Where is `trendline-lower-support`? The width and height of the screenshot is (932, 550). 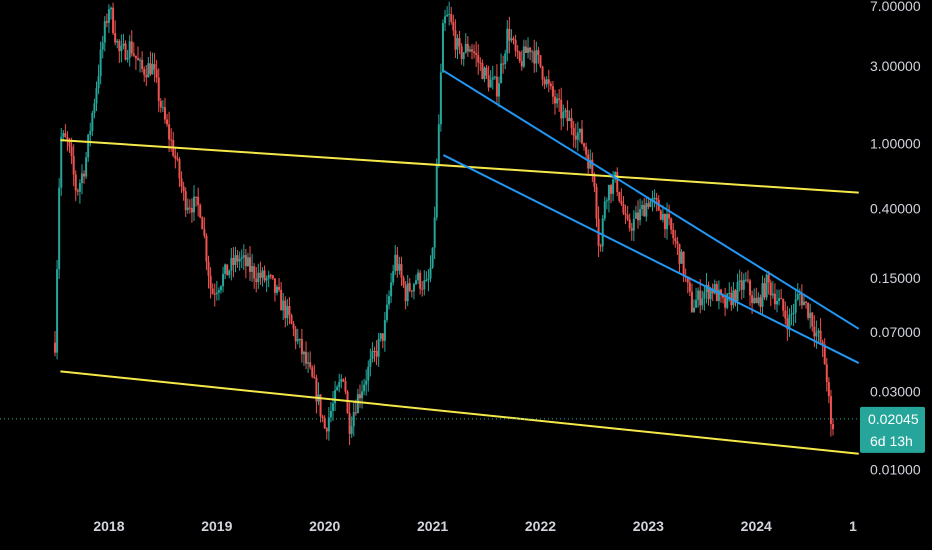
trendline-lower-support is located at coordinates (459, 412).